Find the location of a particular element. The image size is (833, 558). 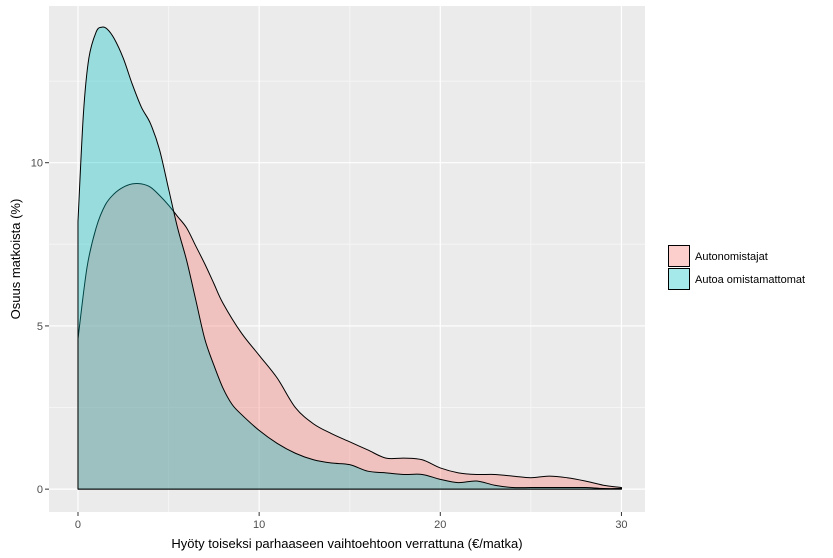

x-axis: 0 10 20 30 is located at coordinates (351, 521).